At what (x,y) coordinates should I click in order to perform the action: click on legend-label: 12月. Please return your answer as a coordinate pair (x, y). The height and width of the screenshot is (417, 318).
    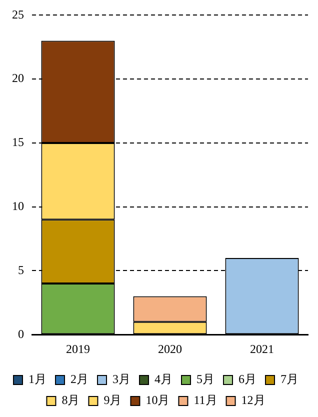
    Looking at the image, I should click on (253, 400).